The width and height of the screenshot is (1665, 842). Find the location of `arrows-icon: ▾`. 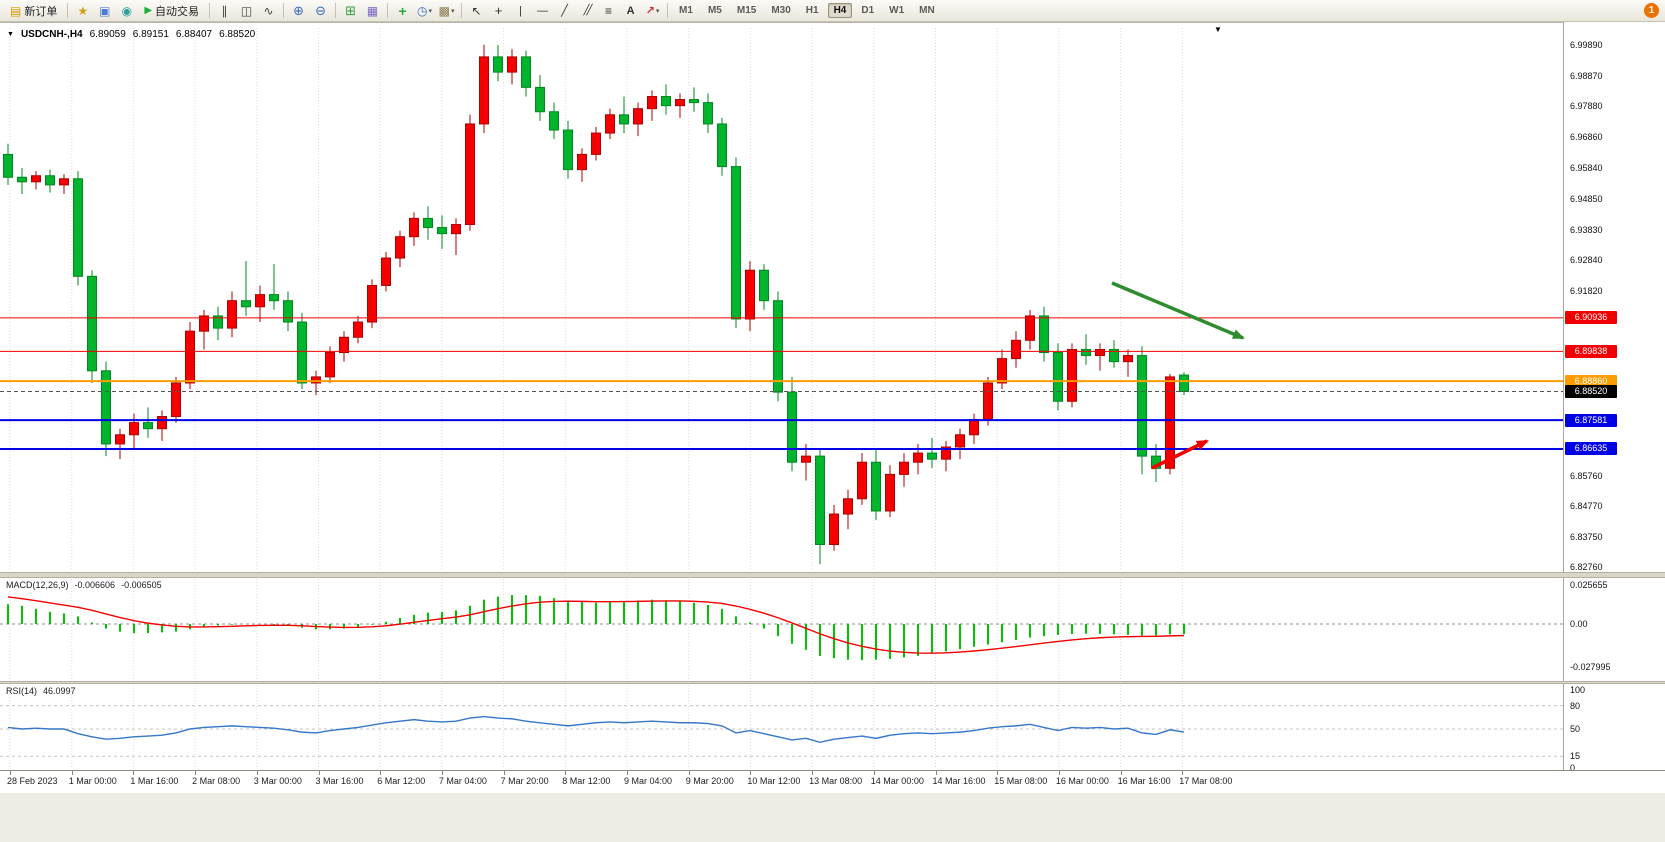

arrows-icon: ▾ is located at coordinates (652, 11).